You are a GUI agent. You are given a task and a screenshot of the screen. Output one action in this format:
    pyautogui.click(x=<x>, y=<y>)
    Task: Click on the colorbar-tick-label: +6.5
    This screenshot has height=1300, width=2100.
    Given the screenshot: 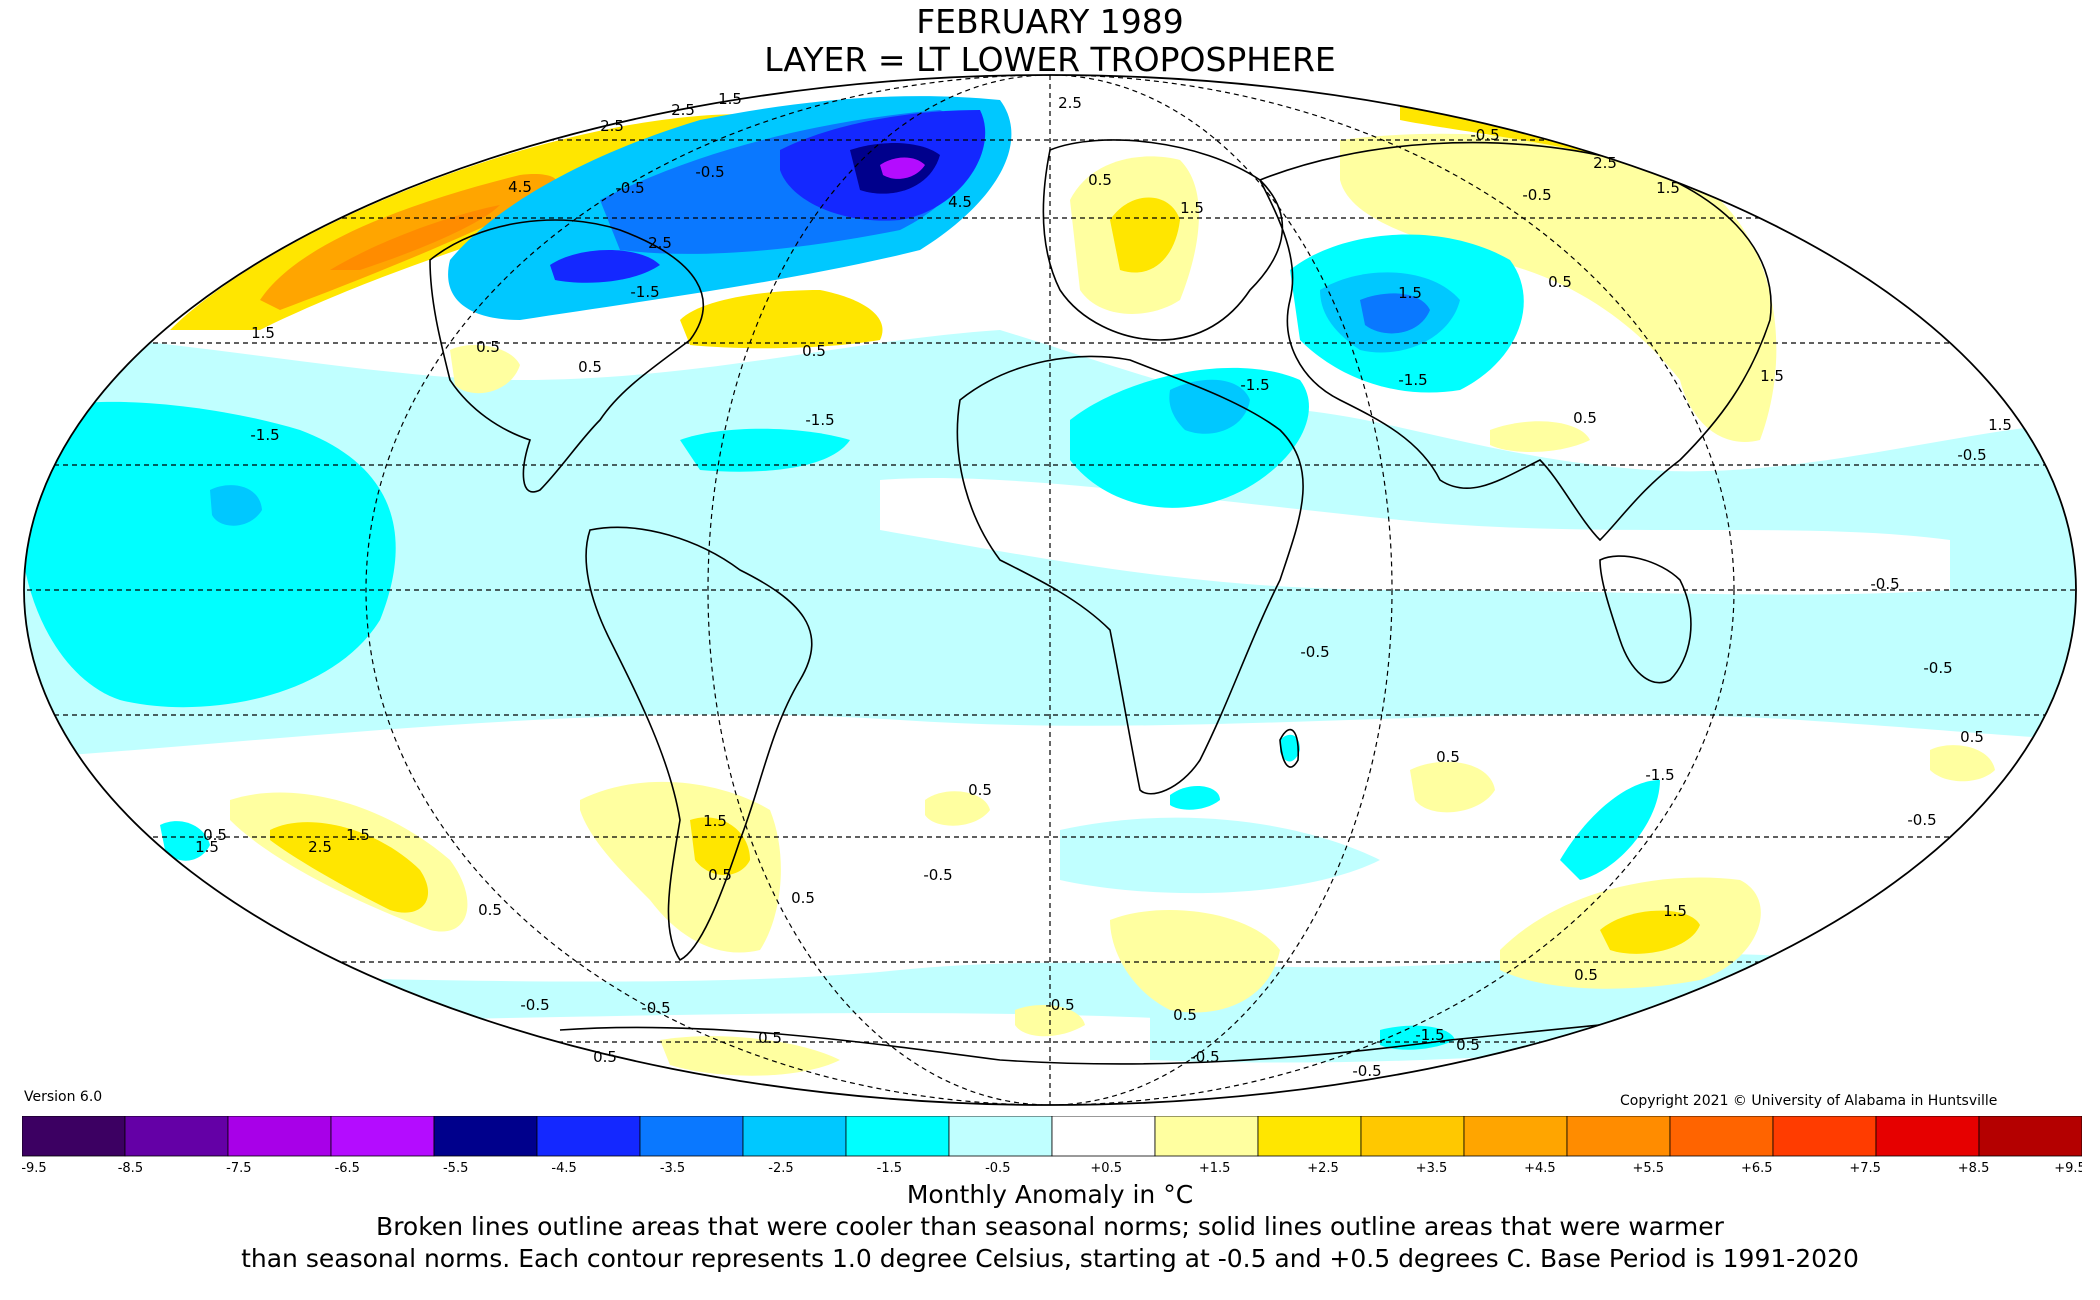 What is the action you would take?
    pyautogui.click(x=1757, y=1168)
    